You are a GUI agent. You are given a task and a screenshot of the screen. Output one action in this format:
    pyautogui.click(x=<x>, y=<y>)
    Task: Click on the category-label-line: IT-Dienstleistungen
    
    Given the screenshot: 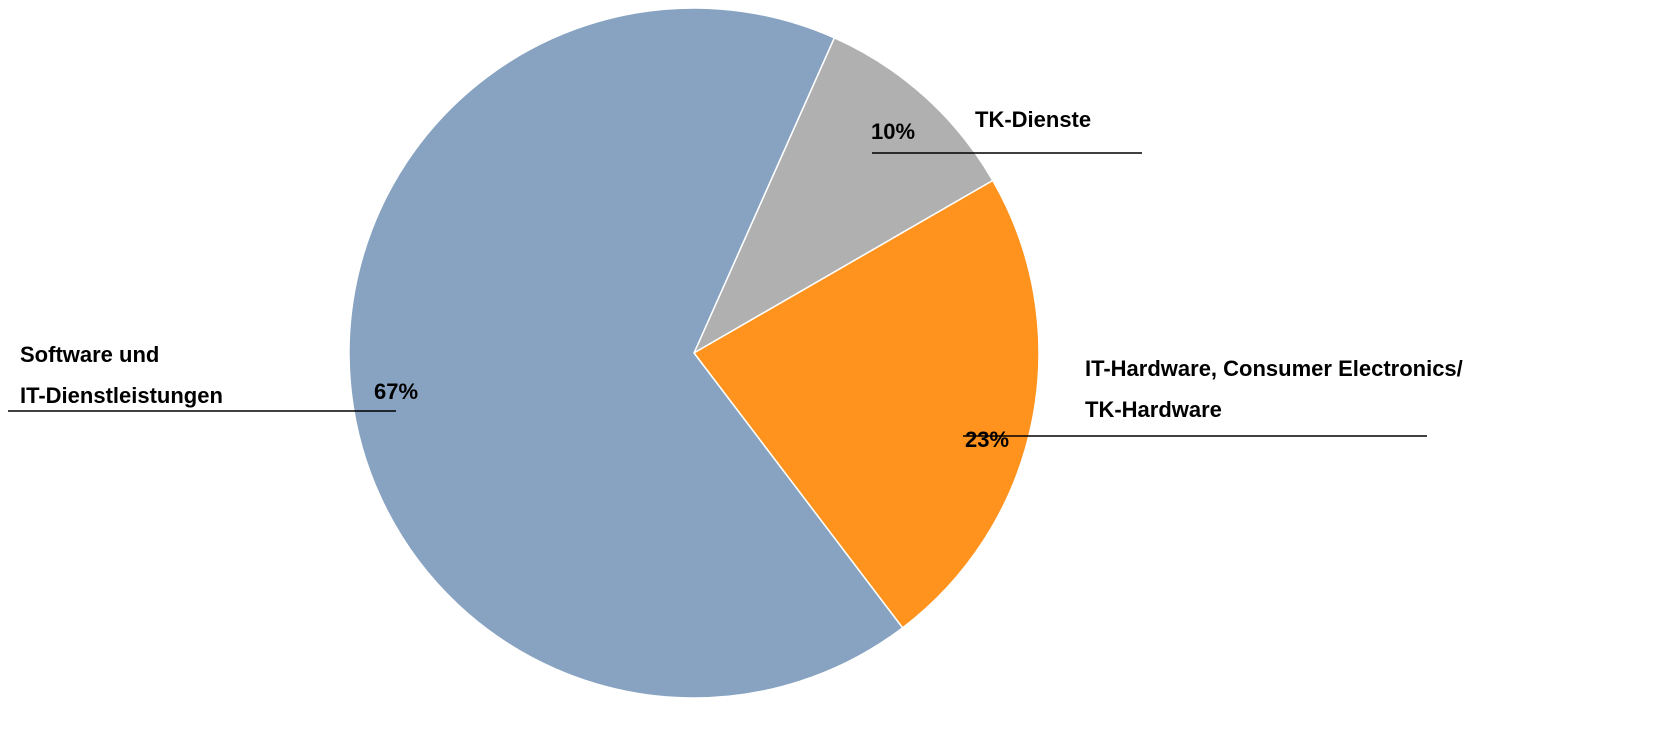 What is the action you would take?
    pyautogui.click(x=121, y=395)
    